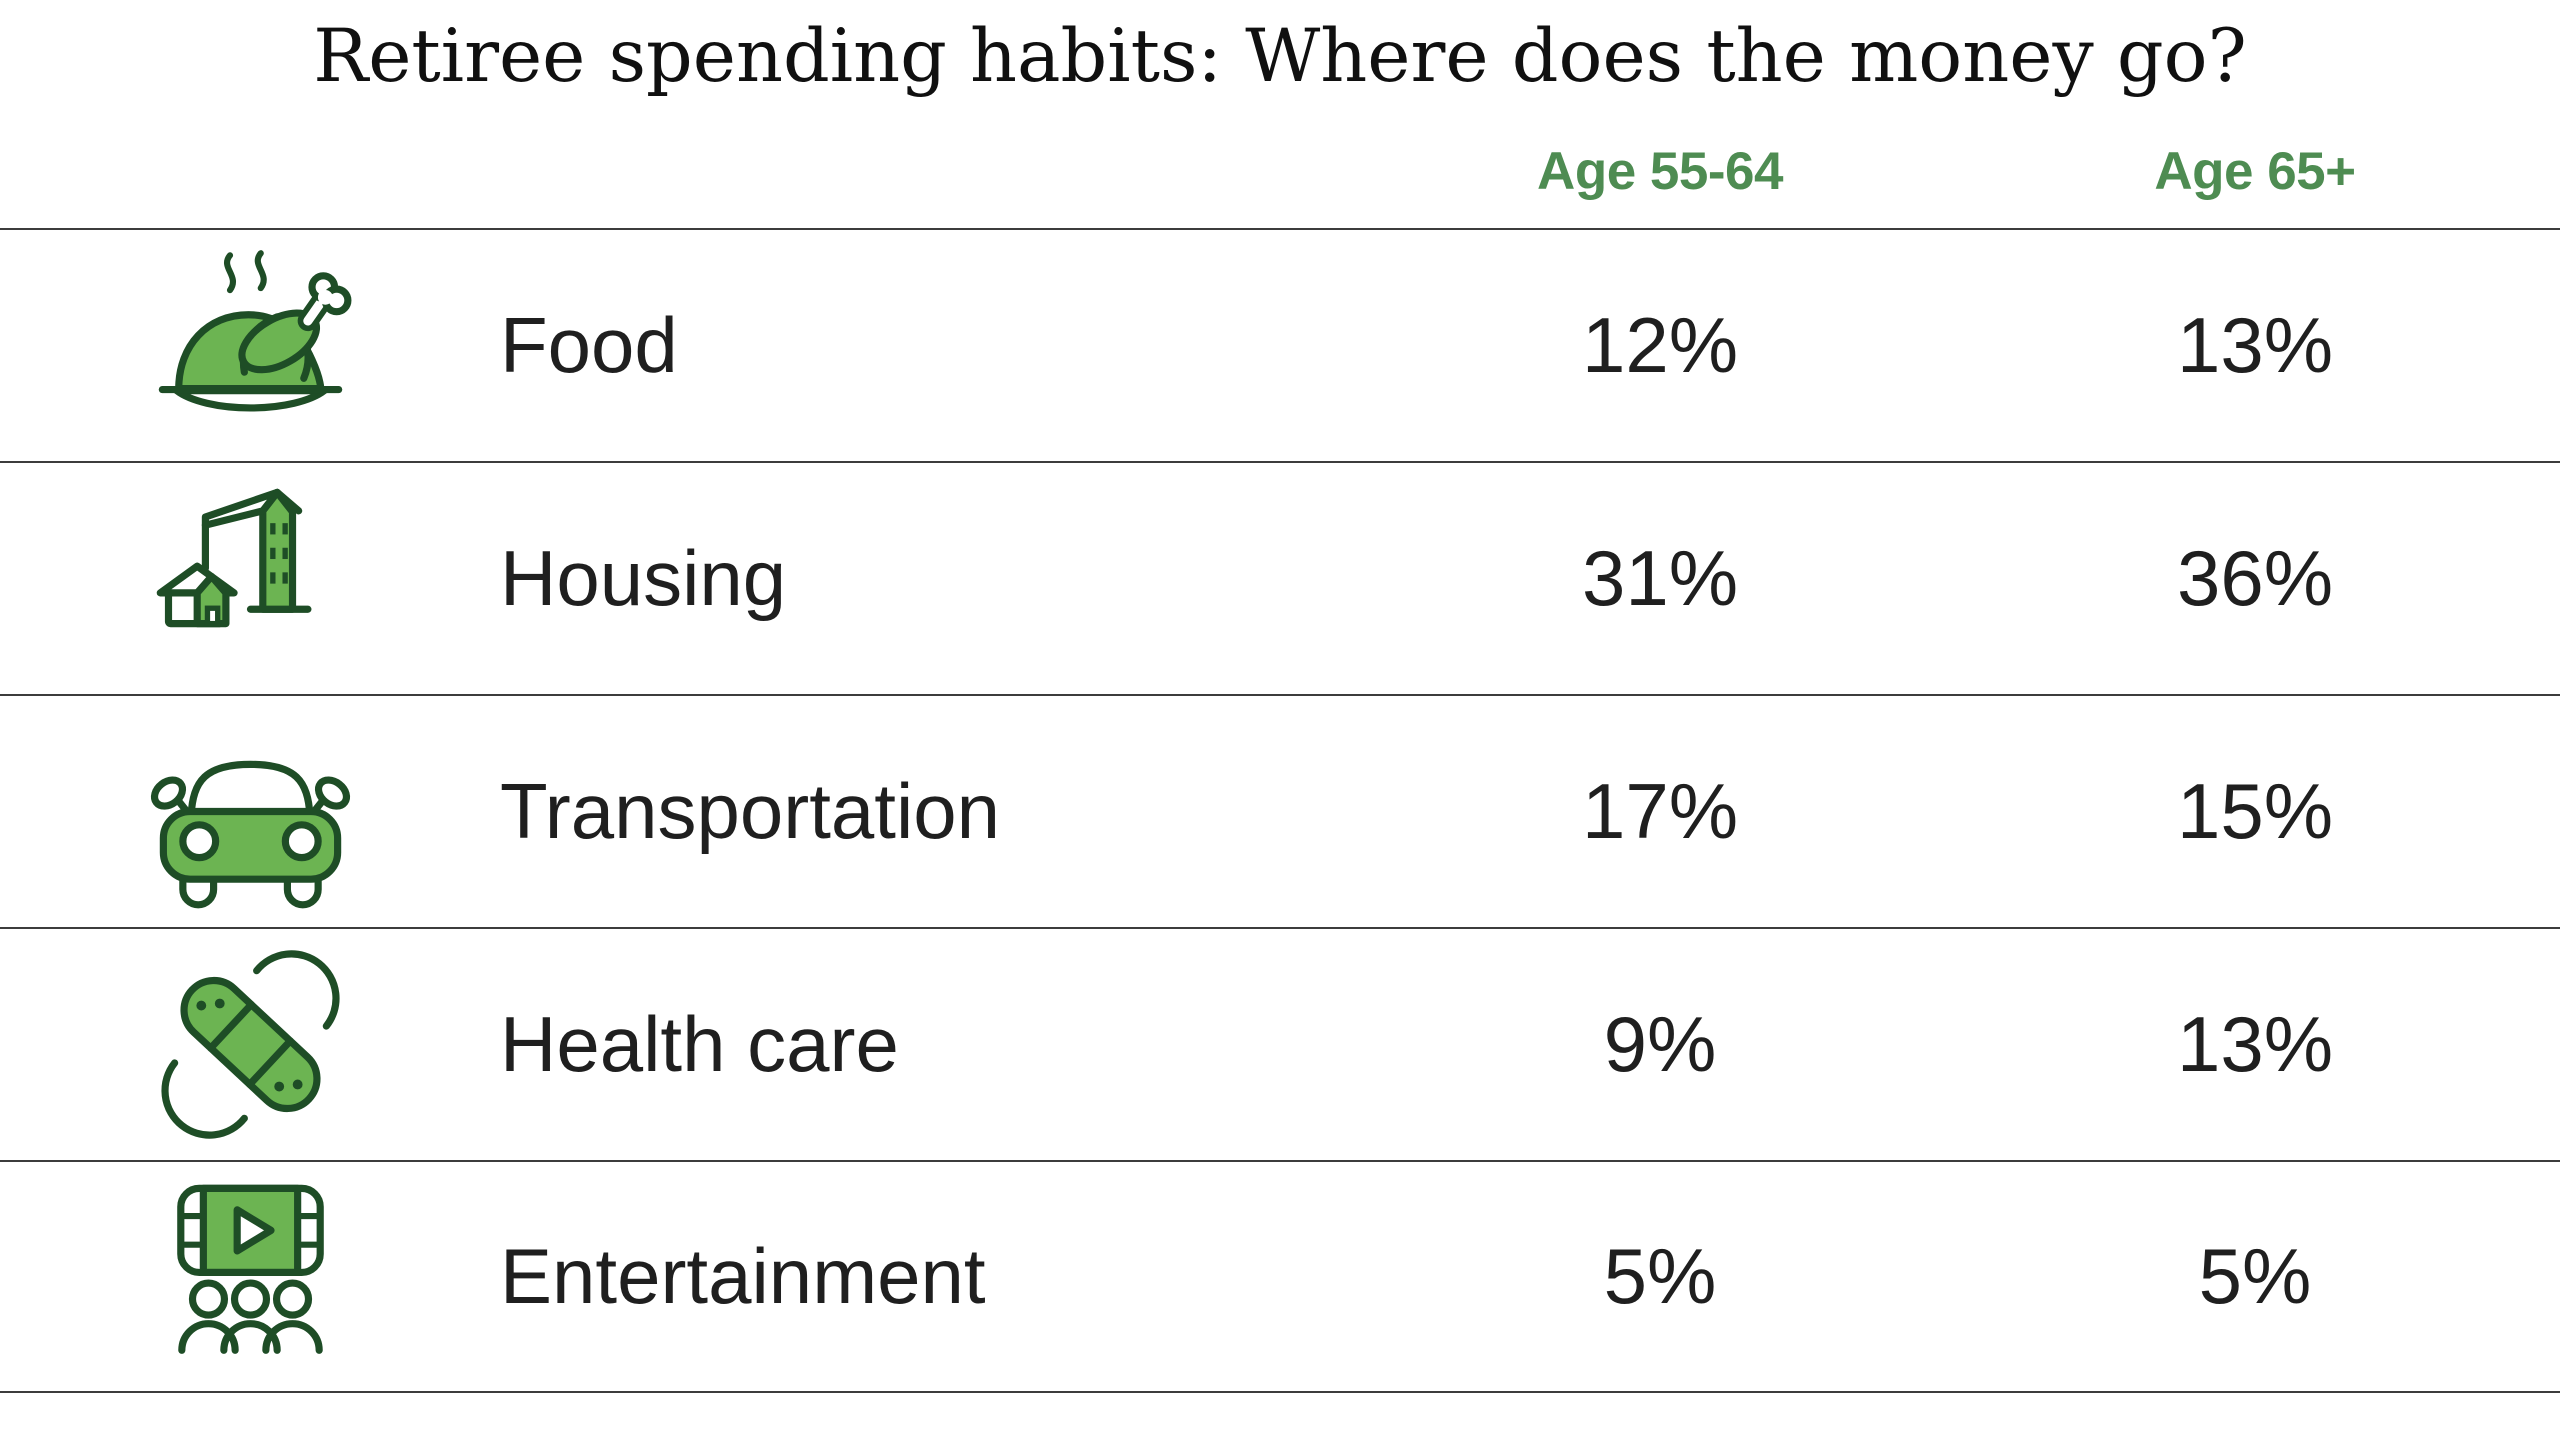 Image resolution: width=2560 pixels, height=1444 pixels. What do you see at coordinates (1660, 811) in the screenshot?
I see `value-age-55-64: 17%` at bounding box center [1660, 811].